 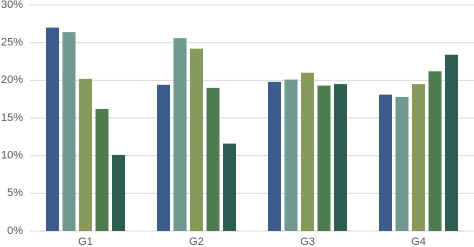 What do you see at coordinates (12, 43) in the screenshot?
I see `y-tick-label: 25%` at bounding box center [12, 43].